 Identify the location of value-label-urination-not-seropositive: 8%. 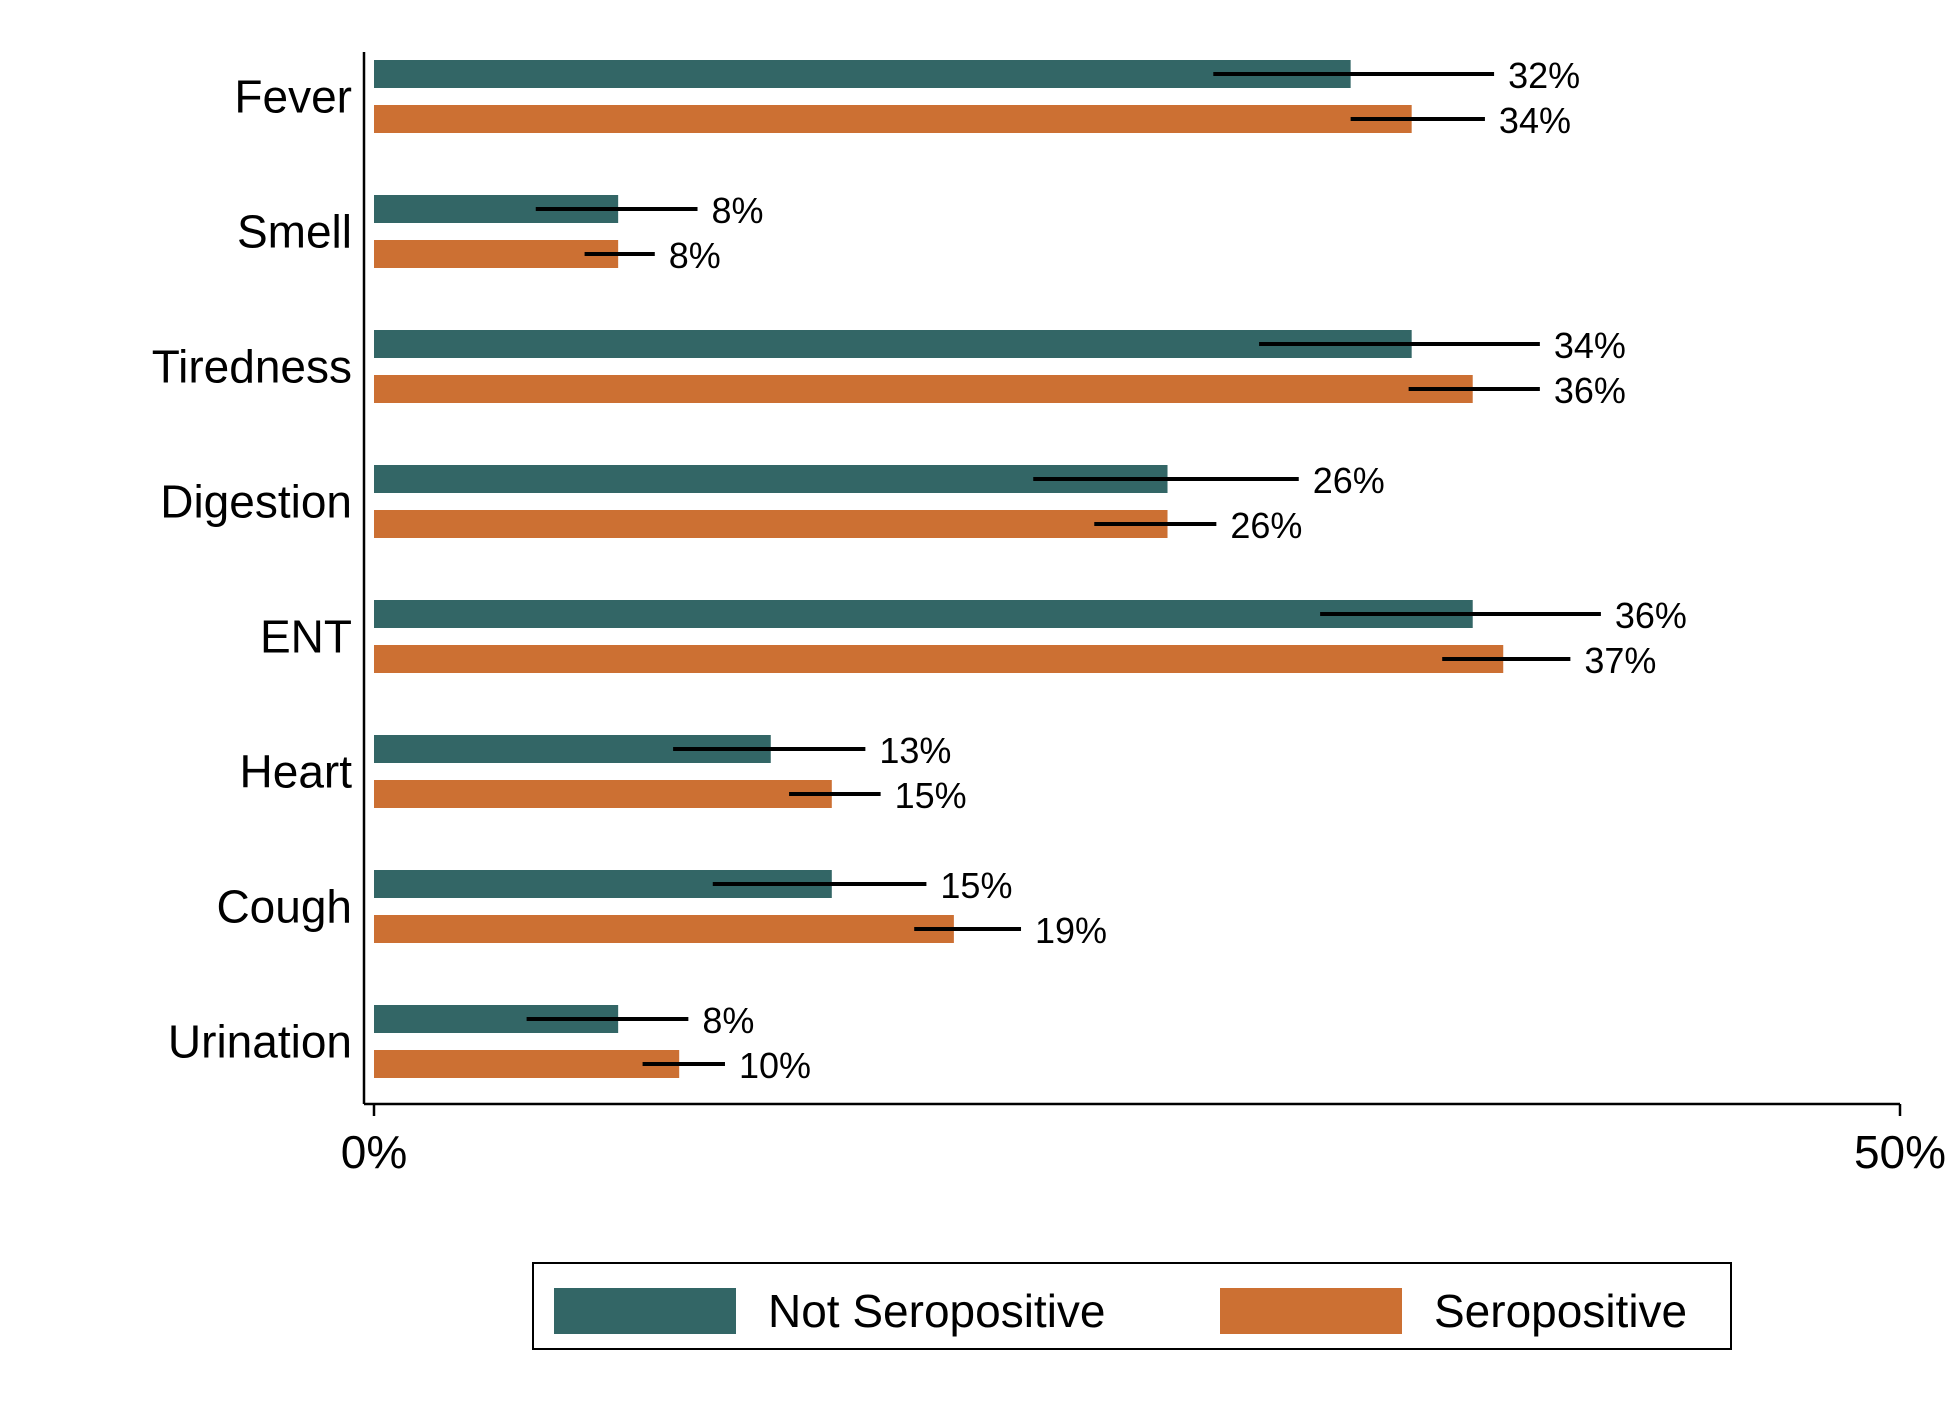
(728, 1020).